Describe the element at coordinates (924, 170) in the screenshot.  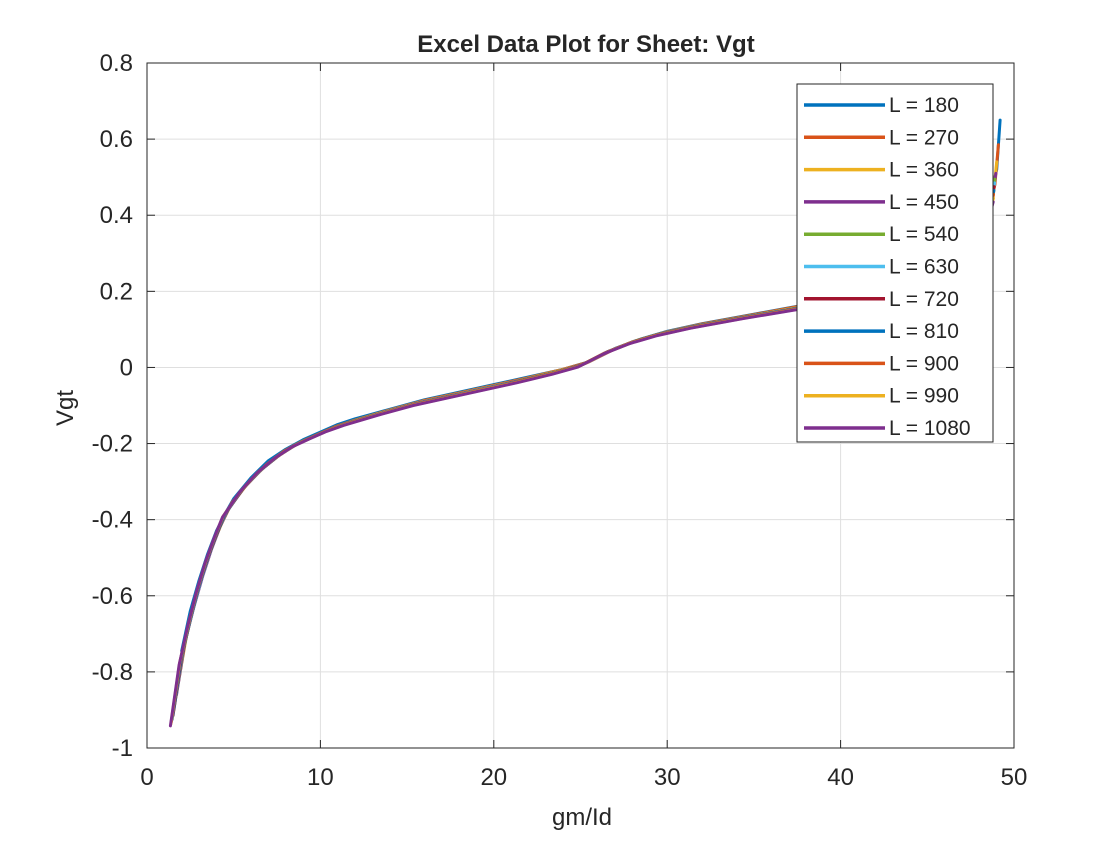
I see `legend-label: L = 360` at that location.